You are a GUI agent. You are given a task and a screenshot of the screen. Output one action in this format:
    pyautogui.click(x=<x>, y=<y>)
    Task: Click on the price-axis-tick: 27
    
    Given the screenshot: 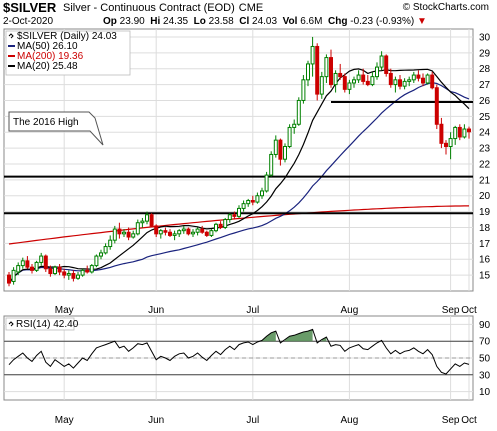 What is the action you would take?
    pyautogui.click(x=485, y=85)
    